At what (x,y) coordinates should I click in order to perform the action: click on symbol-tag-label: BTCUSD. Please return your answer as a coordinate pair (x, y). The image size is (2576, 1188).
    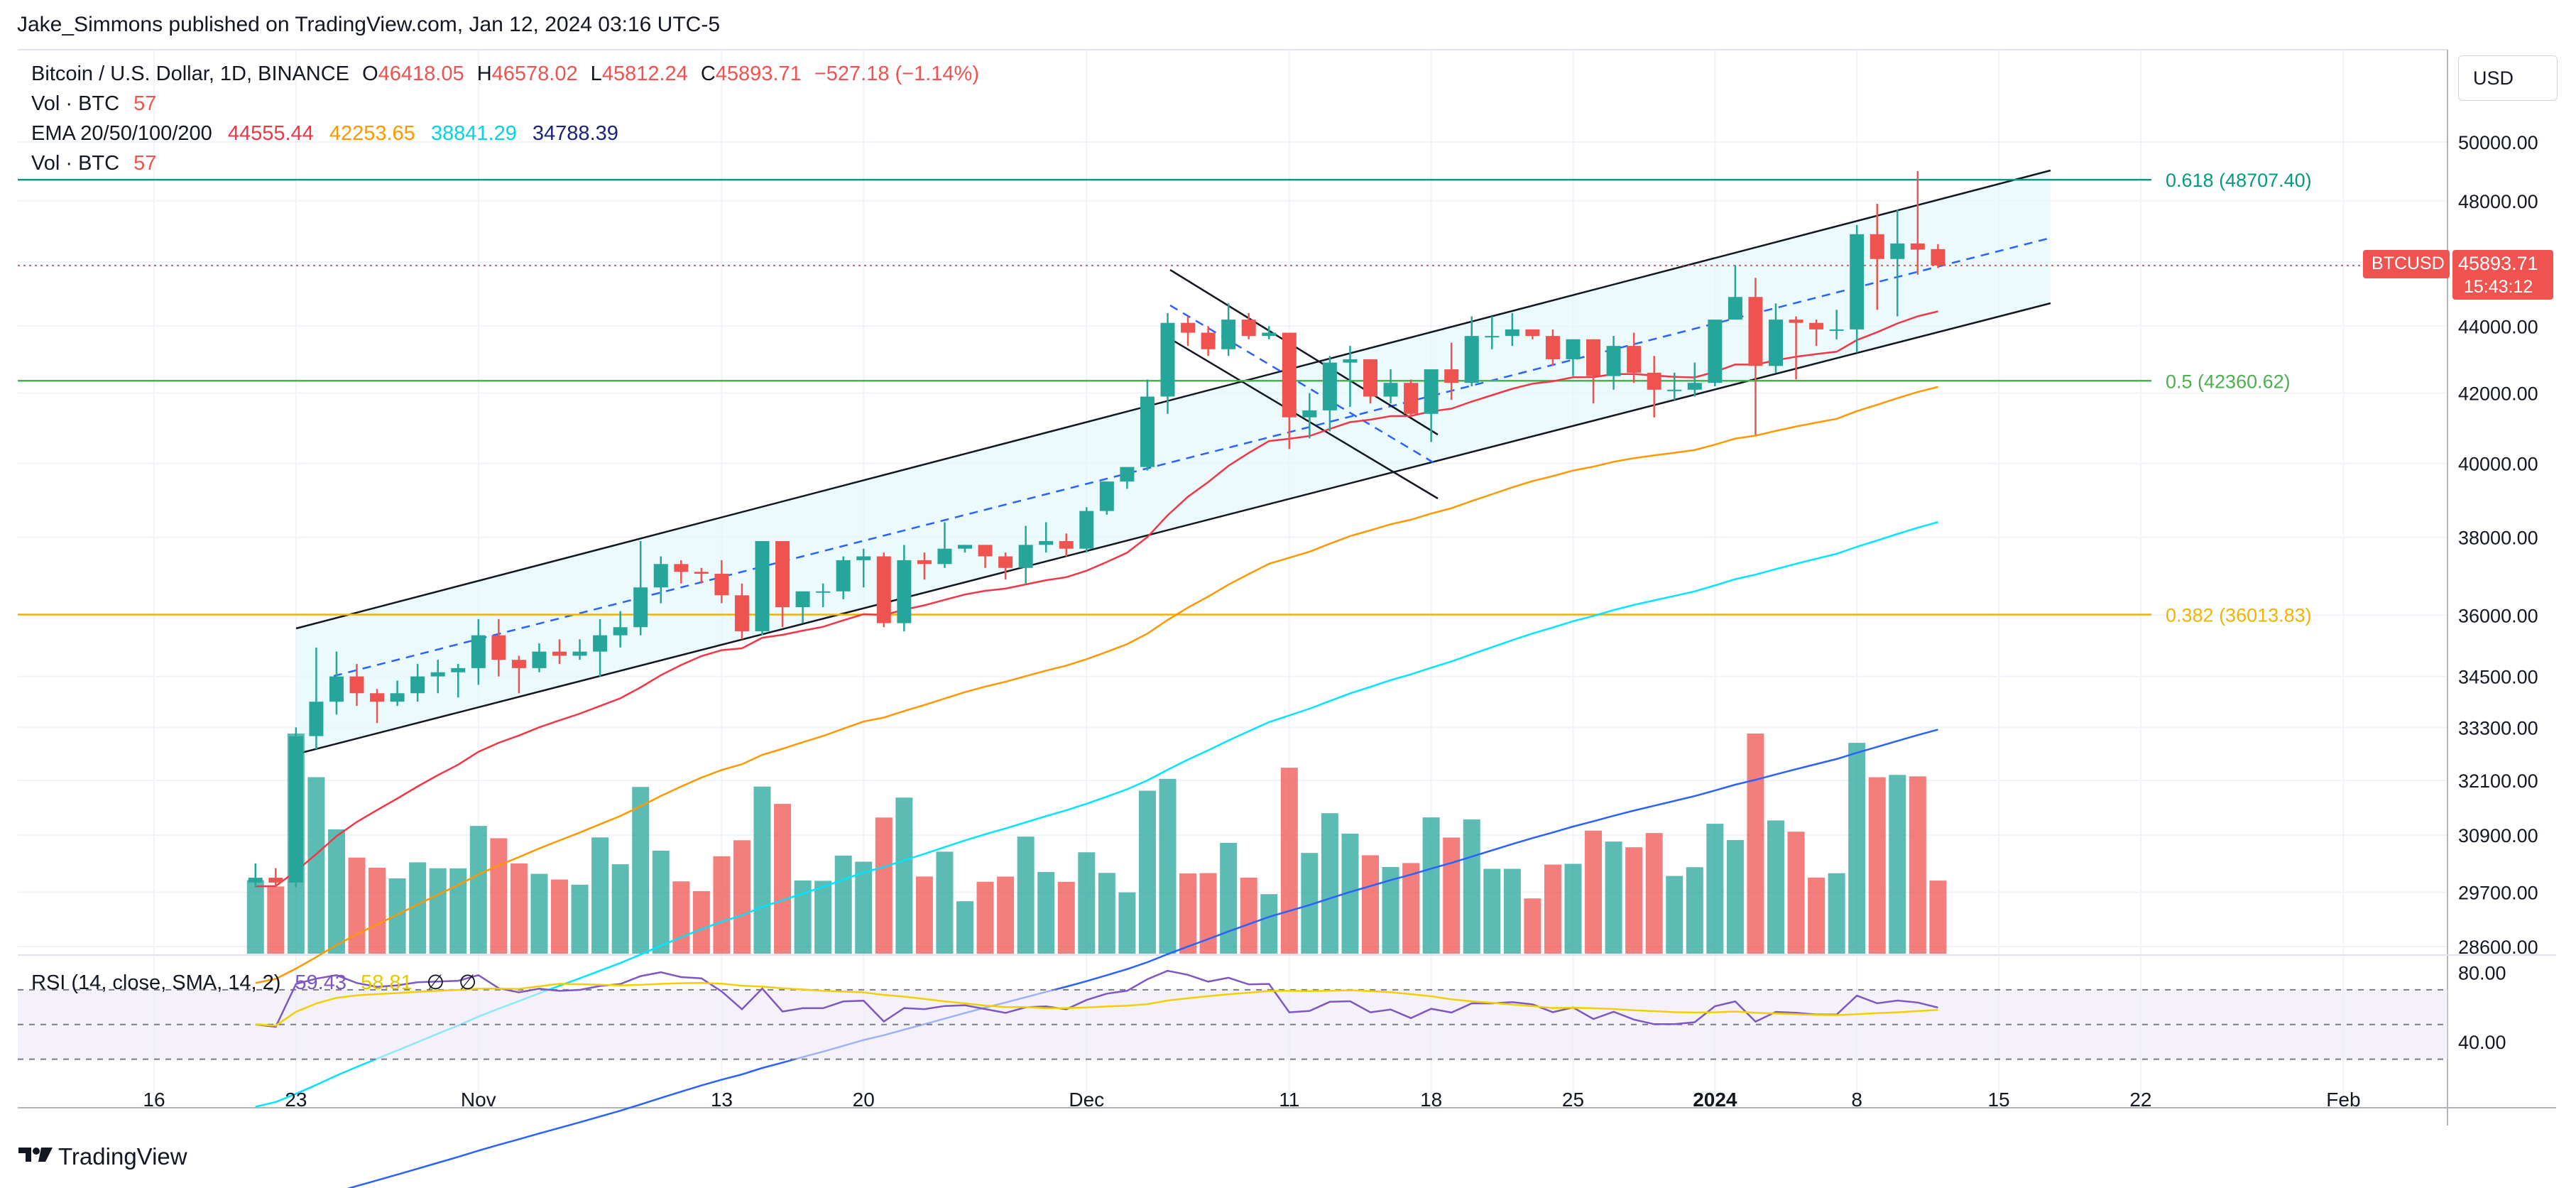
    Looking at the image, I should click on (2408, 263).